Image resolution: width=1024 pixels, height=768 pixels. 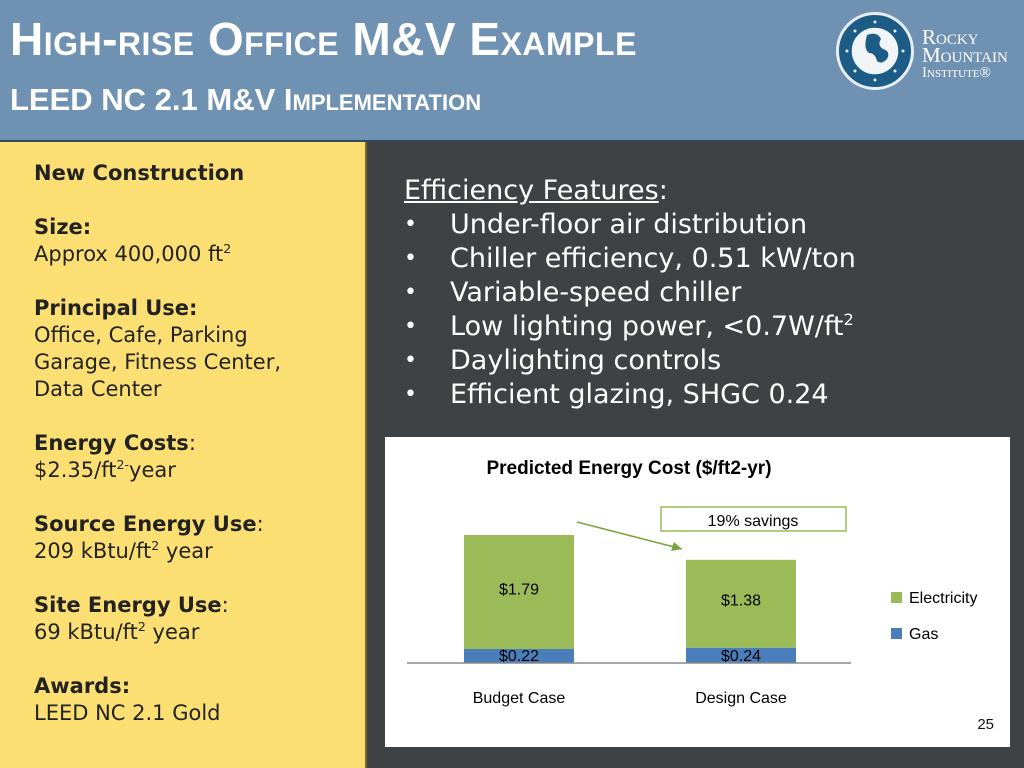 I want to click on size-value: Approx 400,000 ft2, so click(x=133, y=253).